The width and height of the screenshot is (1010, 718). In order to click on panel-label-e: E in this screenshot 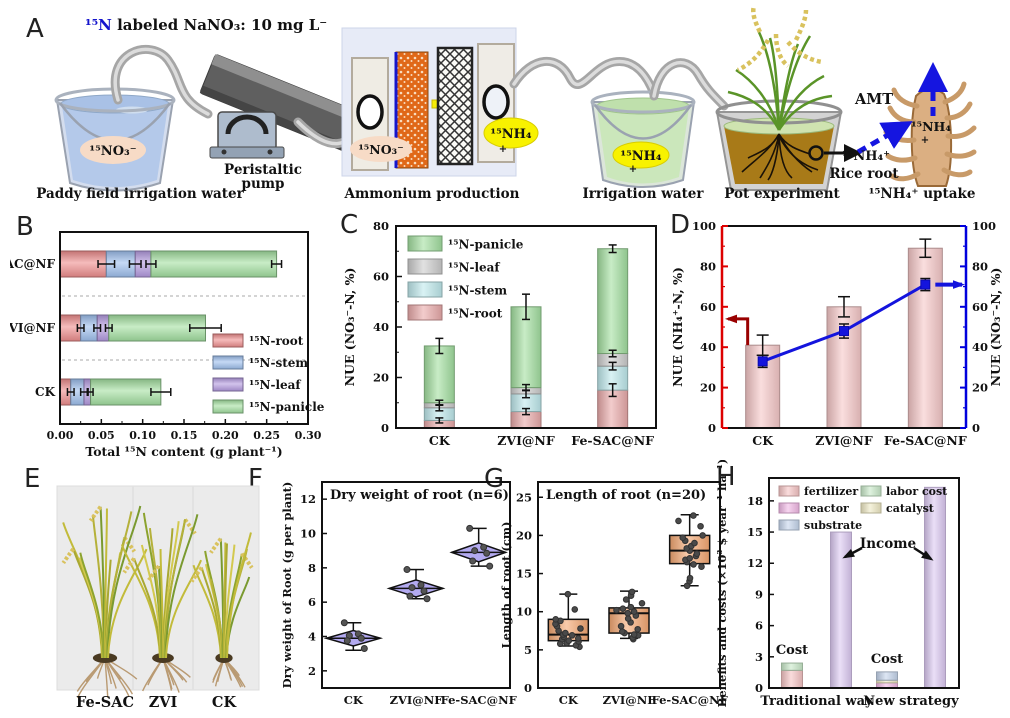, I will do `click(32, 479)`.